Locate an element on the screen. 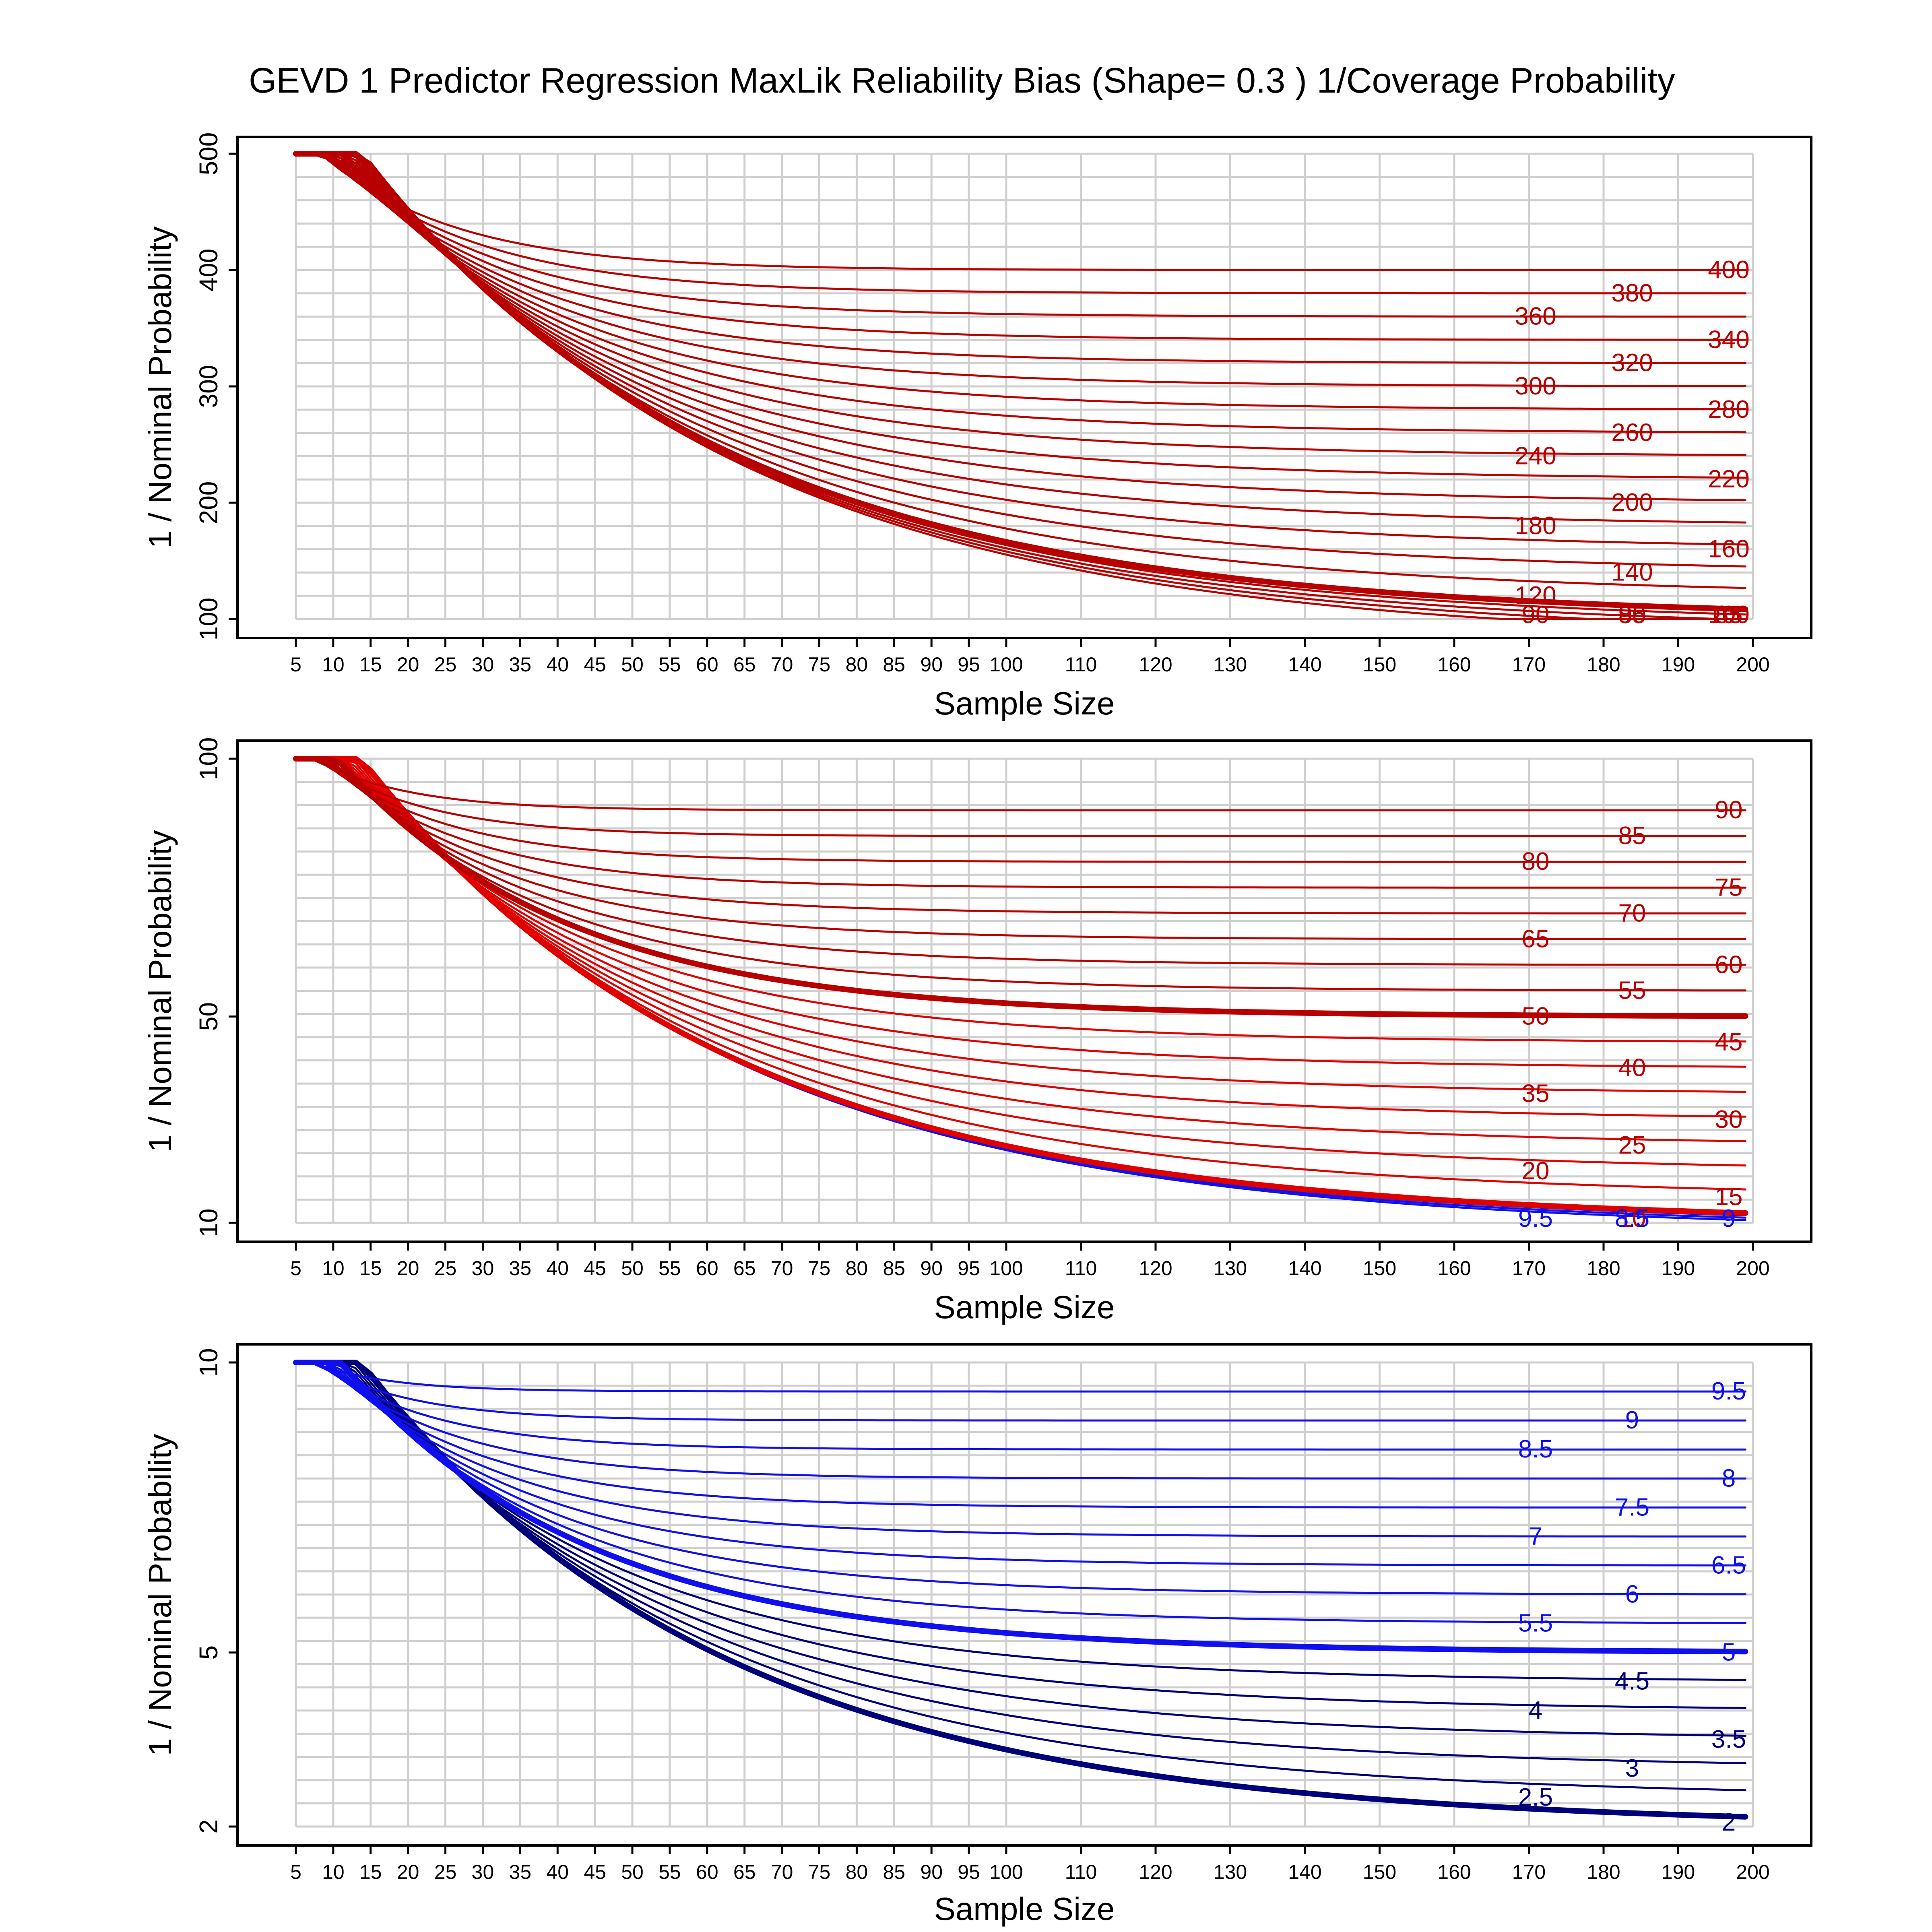 This screenshot has width=1932, height=1932. contour-label: 80 is located at coordinates (1632, 615).